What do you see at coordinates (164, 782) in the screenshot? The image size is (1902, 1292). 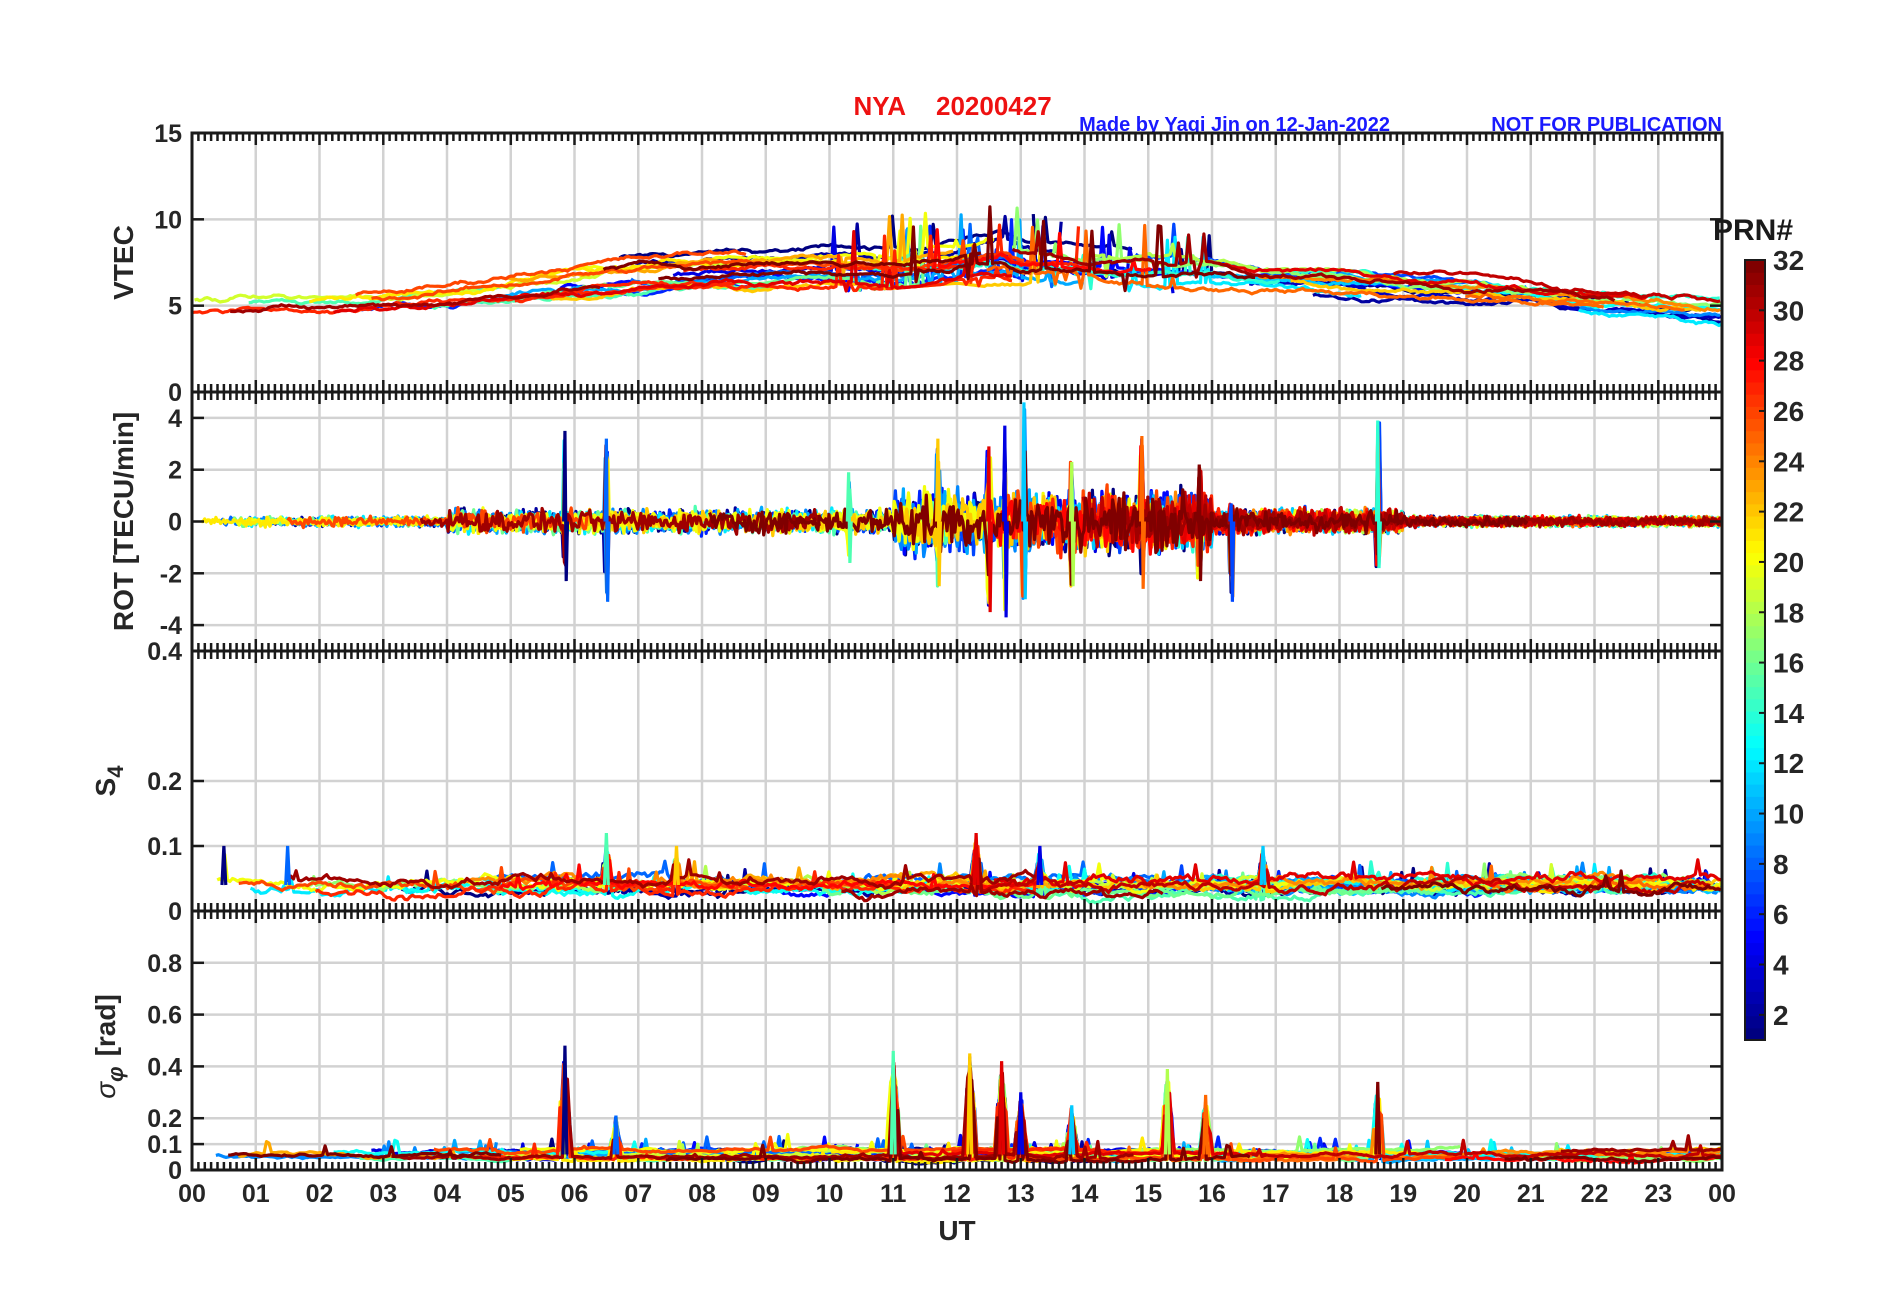 I see `y-tick-label: 0.2` at bounding box center [164, 782].